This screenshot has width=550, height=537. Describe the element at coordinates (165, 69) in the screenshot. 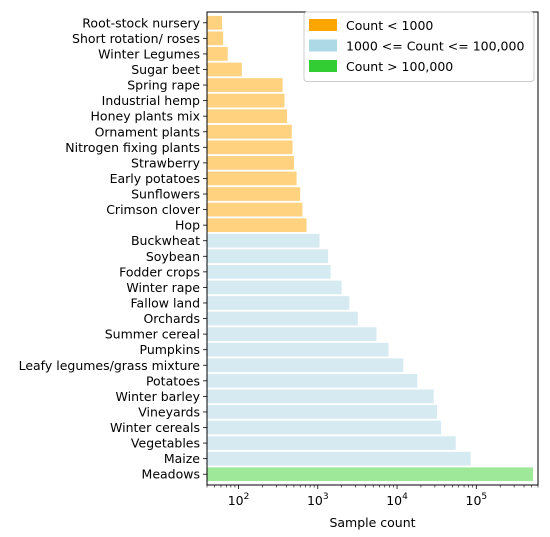

I see `category-label: Sugar beet` at that location.